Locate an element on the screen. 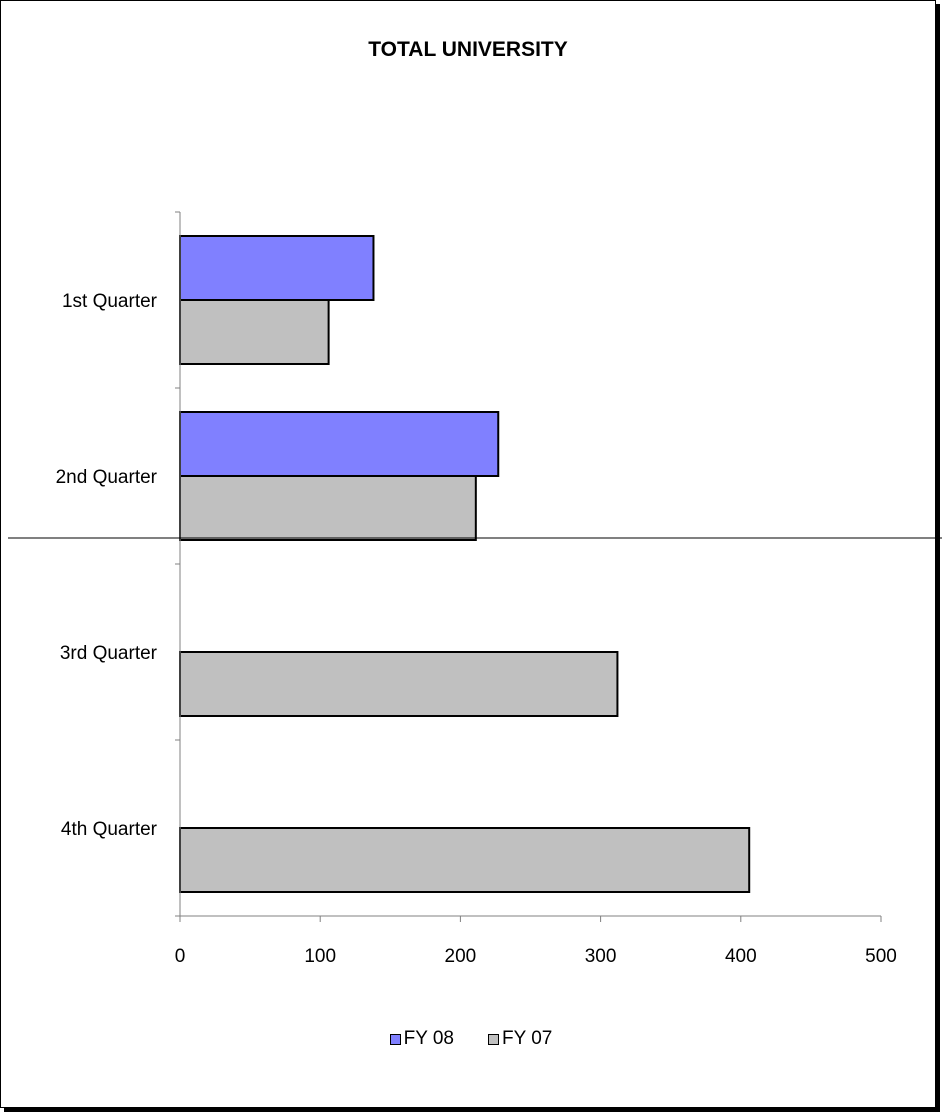 The width and height of the screenshot is (942, 1116). x-tick-label: 300 is located at coordinates (601, 956).